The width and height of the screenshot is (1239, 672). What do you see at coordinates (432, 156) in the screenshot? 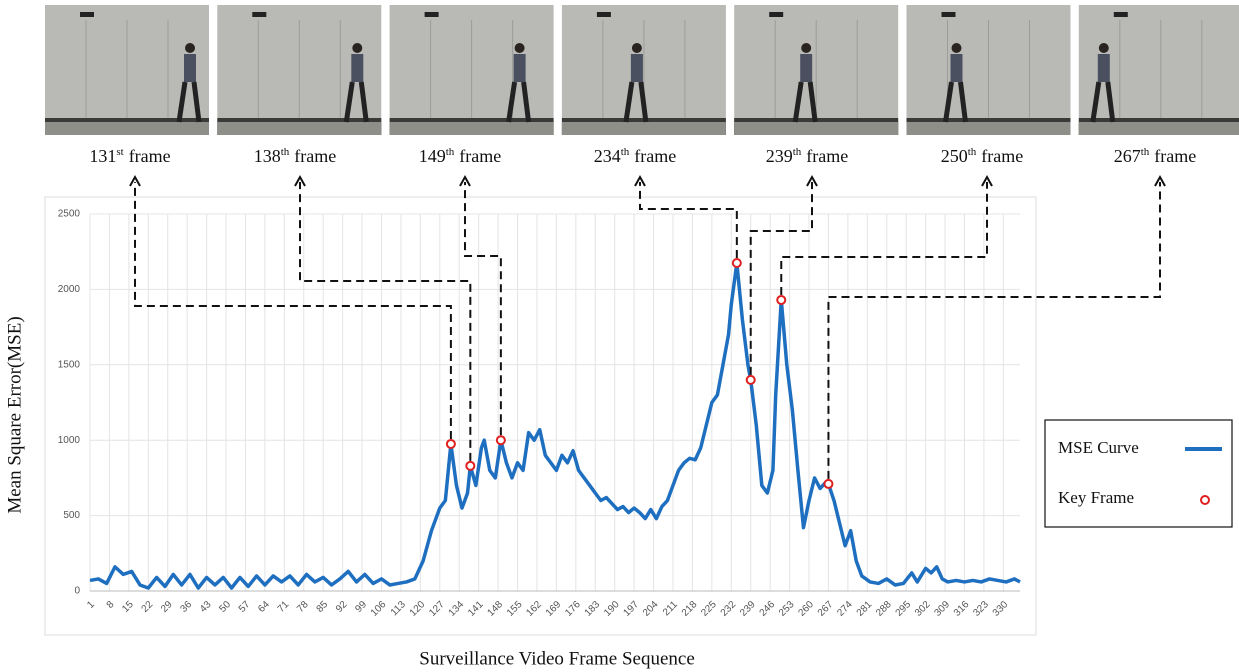
I see `frame-number: 149` at bounding box center [432, 156].